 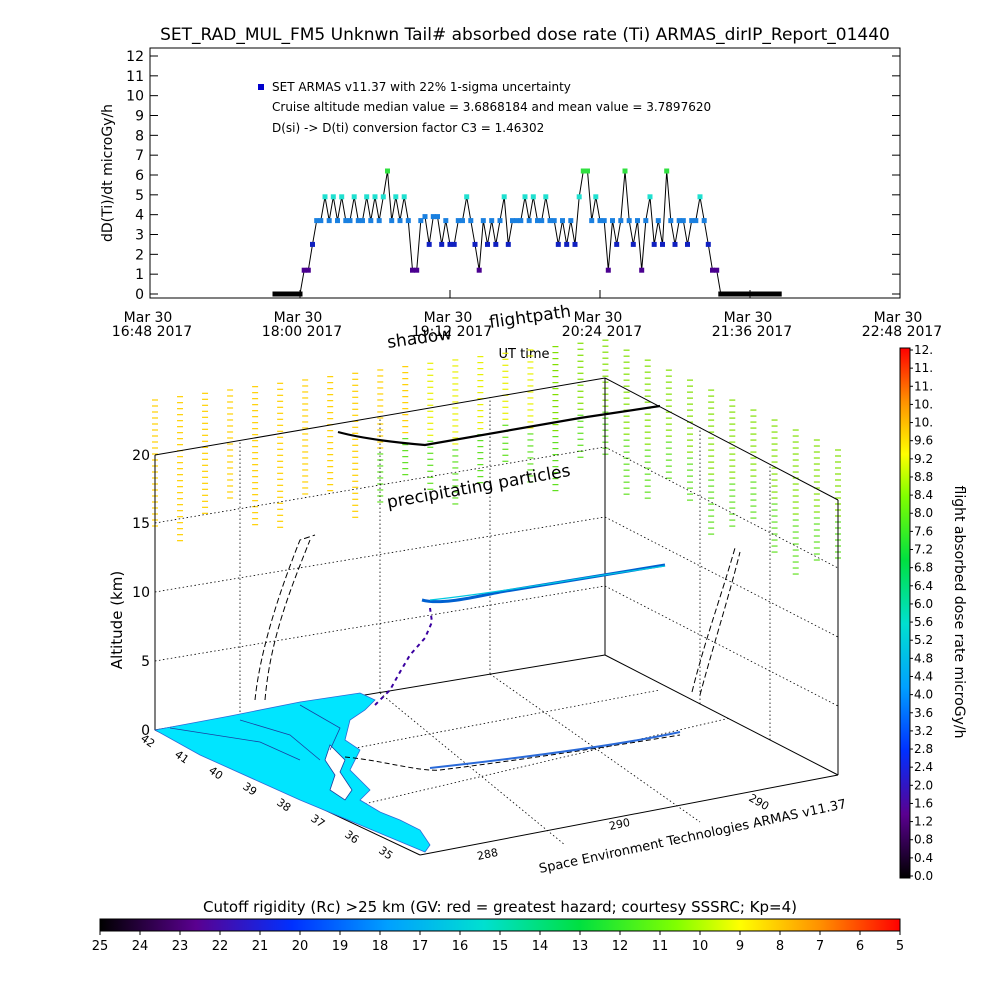 What do you see at coordinates (923, 550) in the screenshot?
I see `dose-colorbar-tick-label: 7.2` at bounding box center [923, 550].